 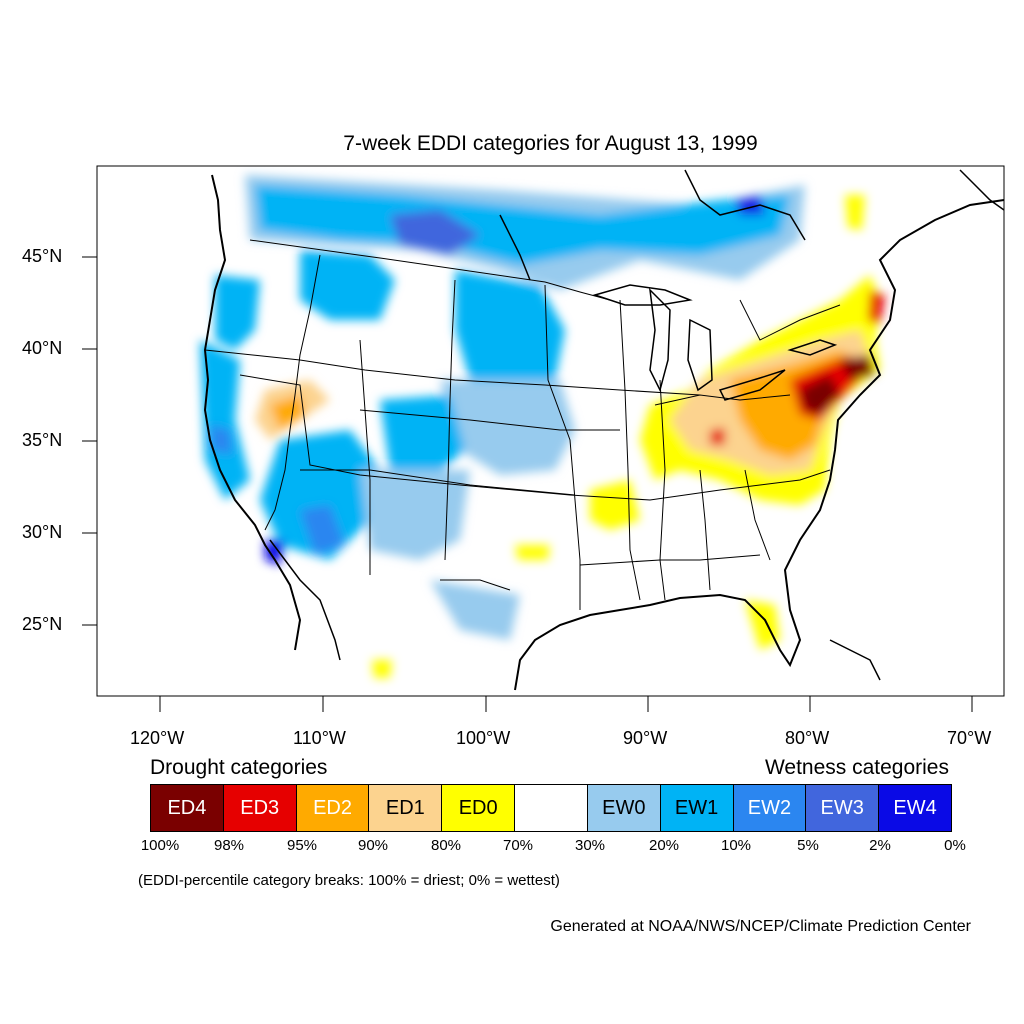 What do you see at coordinates (406, 808) in the screenshot?
I see `legend-swatch-ed1: ED1` at bounding box center [406, 808].